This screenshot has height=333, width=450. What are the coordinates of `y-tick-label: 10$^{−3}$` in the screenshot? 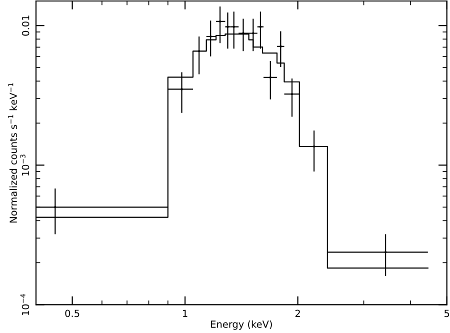 It's located at (25, 165).